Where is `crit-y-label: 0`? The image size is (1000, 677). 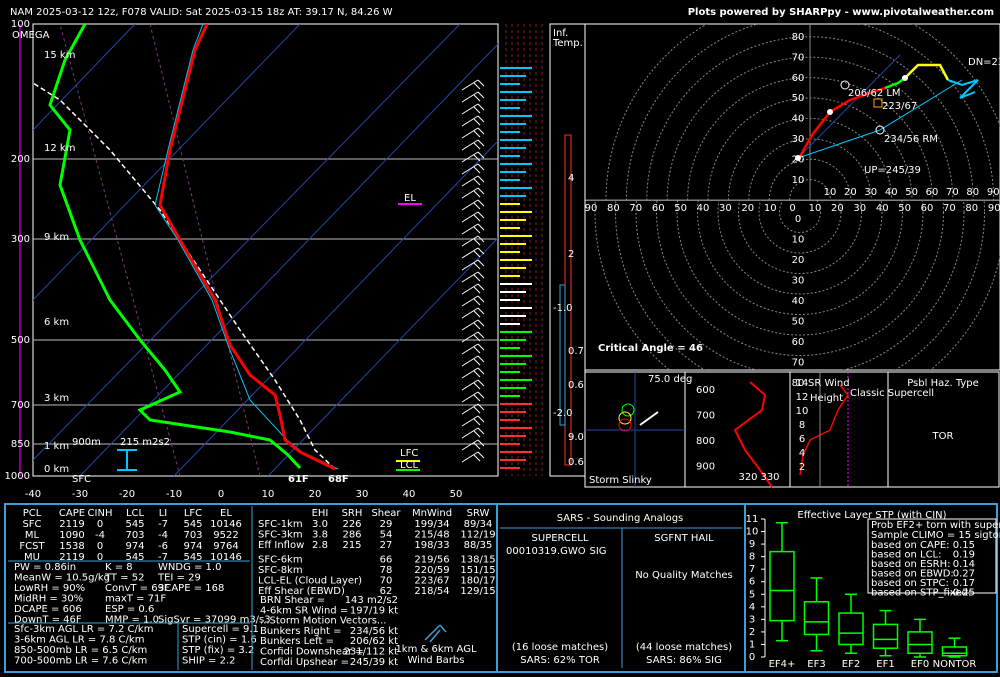
crit-y-label: 0 is located at coordinates (798, 219).